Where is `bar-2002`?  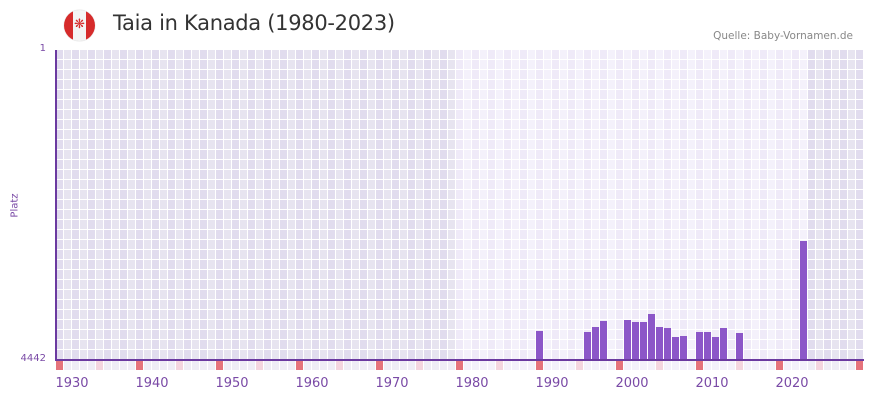
bar-2002 is located at coordinates (651, 337).